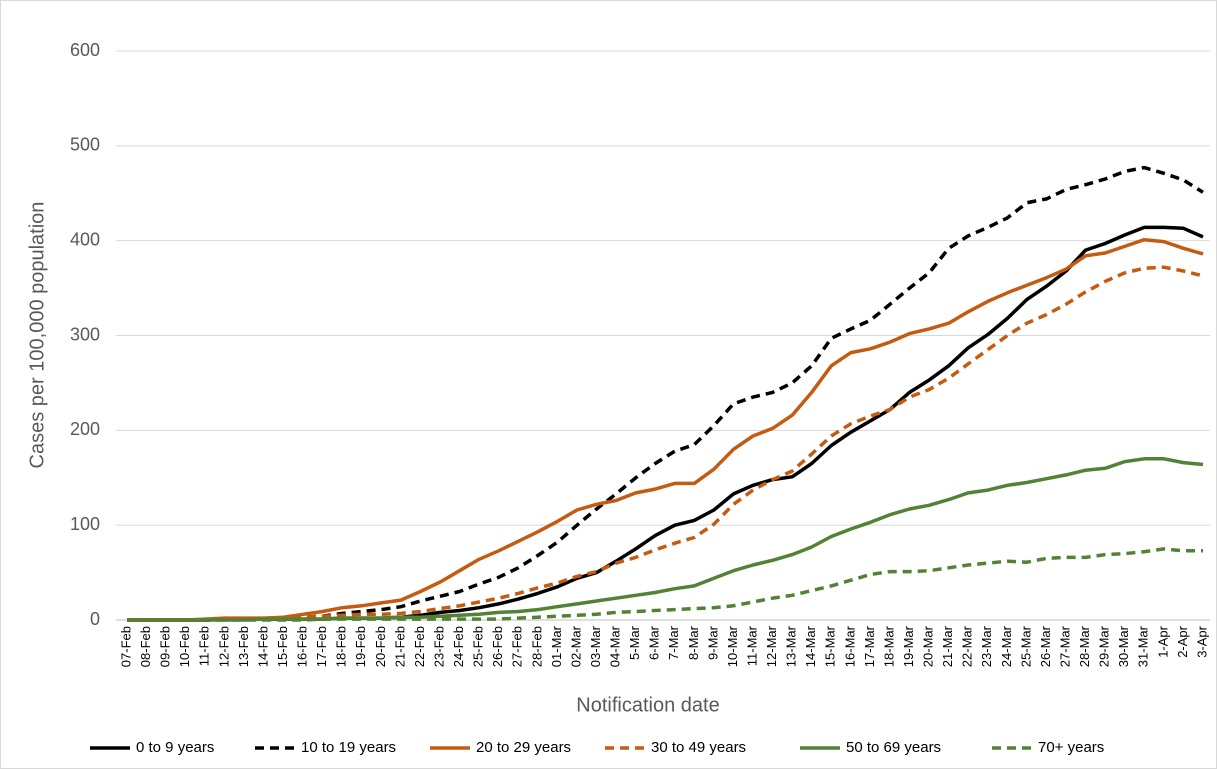  I want to click on x-tick-label: 9-Mar, so click(712, 642).